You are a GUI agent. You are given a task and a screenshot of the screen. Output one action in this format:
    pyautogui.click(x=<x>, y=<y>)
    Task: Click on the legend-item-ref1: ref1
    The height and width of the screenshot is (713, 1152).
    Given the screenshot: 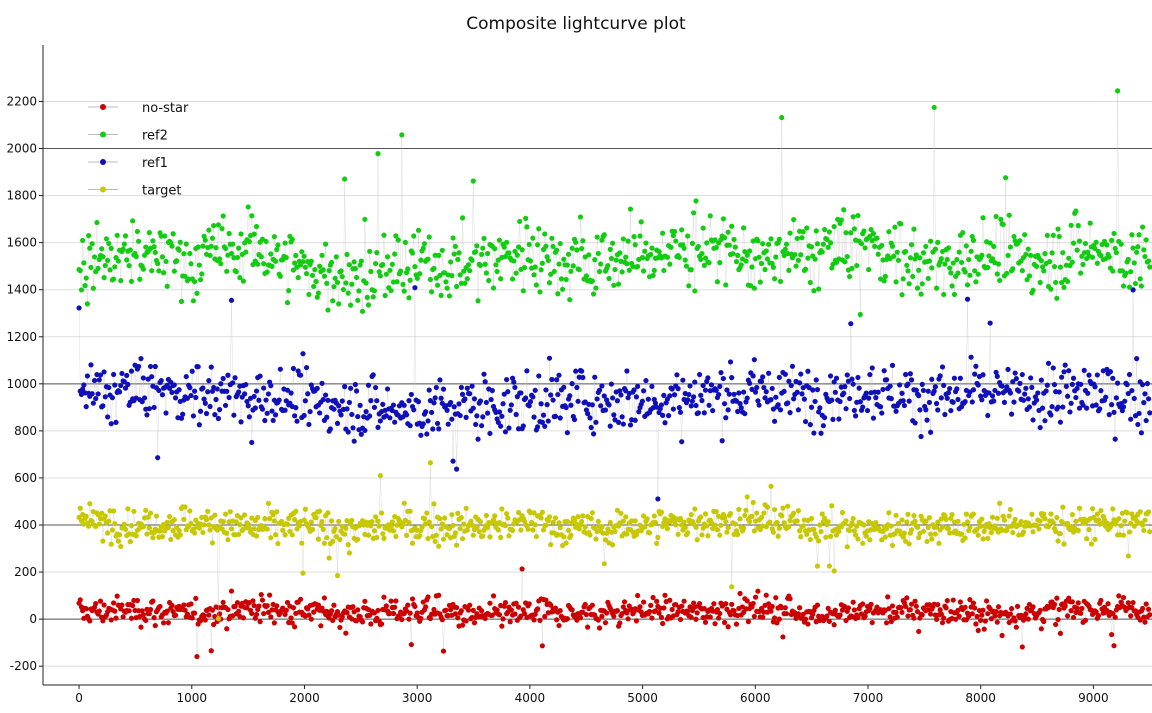 What is the action you would take?
    pyautogui.click(x=128, y=163)
    